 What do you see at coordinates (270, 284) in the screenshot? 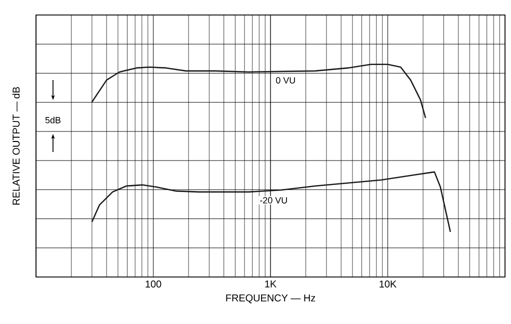
I see `x-tick-label: 1K` at bounding box center [270, 284].